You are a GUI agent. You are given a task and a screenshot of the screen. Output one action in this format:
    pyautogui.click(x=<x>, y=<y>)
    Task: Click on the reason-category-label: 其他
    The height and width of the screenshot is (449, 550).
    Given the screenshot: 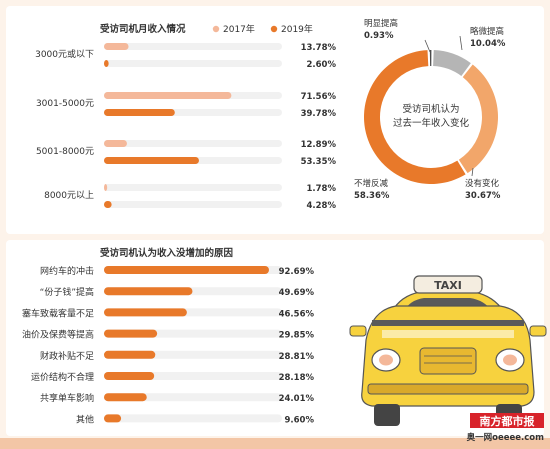 What is the action you would take?
    pyautogui.click(x=85, y=419)
    